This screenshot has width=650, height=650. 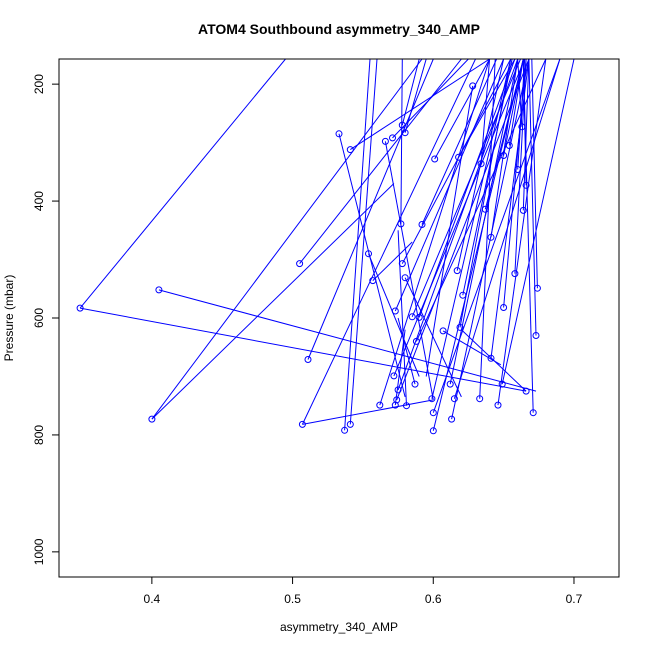 I want to click on x-tick-label: 0.7, so click(x=574, y=599).